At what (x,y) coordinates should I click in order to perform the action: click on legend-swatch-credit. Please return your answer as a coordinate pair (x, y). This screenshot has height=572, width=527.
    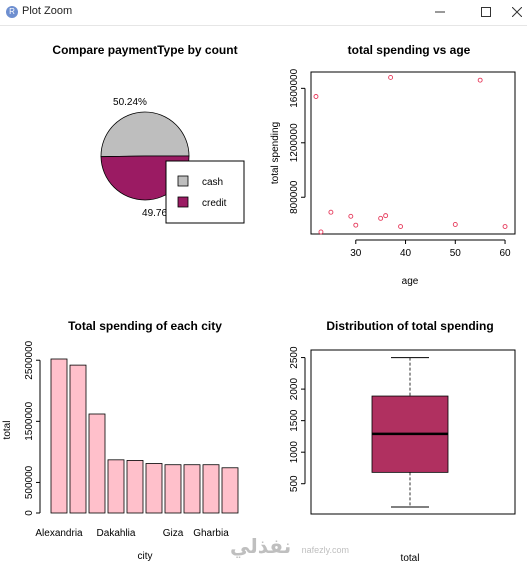
    Looking at the image, I should click on (183, 202).